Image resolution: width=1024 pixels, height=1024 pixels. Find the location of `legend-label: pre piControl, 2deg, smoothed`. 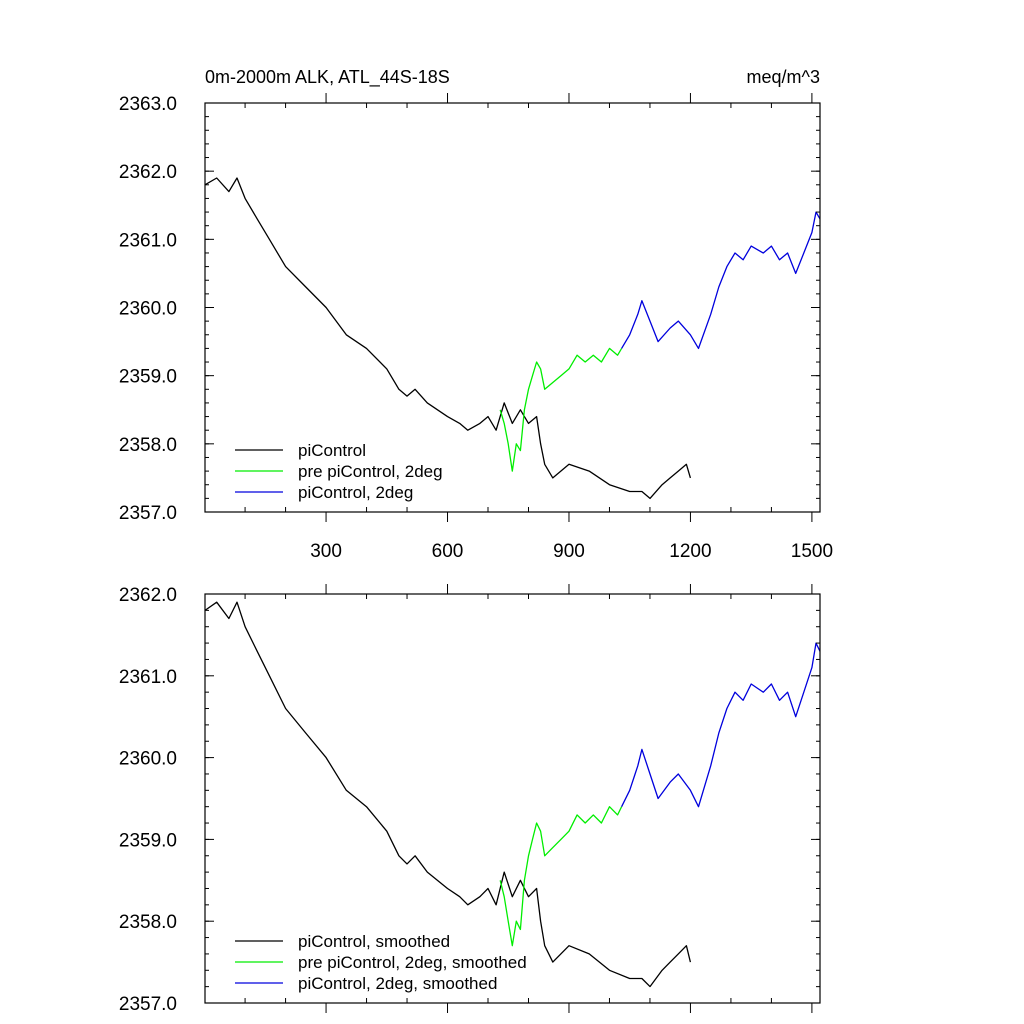

legend-label: pre piControl, 2deg, smoothed is located at coordinates (412, 962).